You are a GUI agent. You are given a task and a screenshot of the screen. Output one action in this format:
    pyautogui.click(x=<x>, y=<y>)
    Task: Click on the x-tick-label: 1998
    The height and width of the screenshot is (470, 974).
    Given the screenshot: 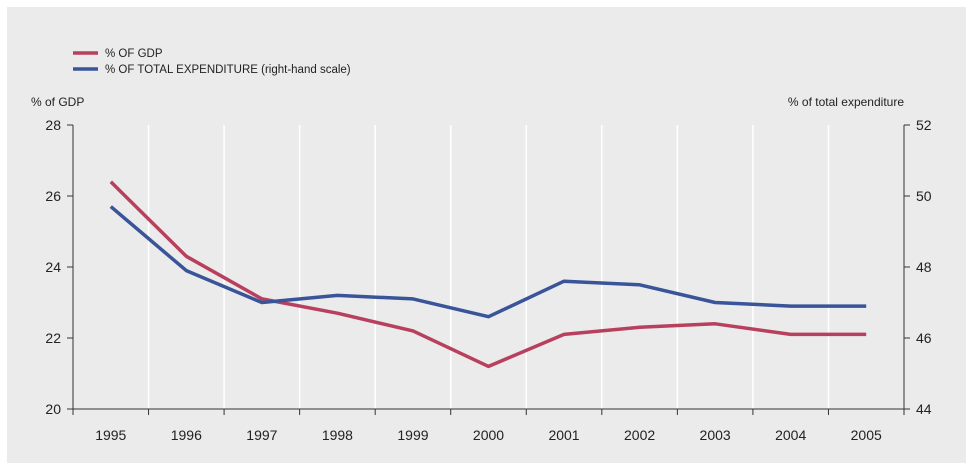 What is the action you would take?
    pyautogui.click(x=337, y=435)
    